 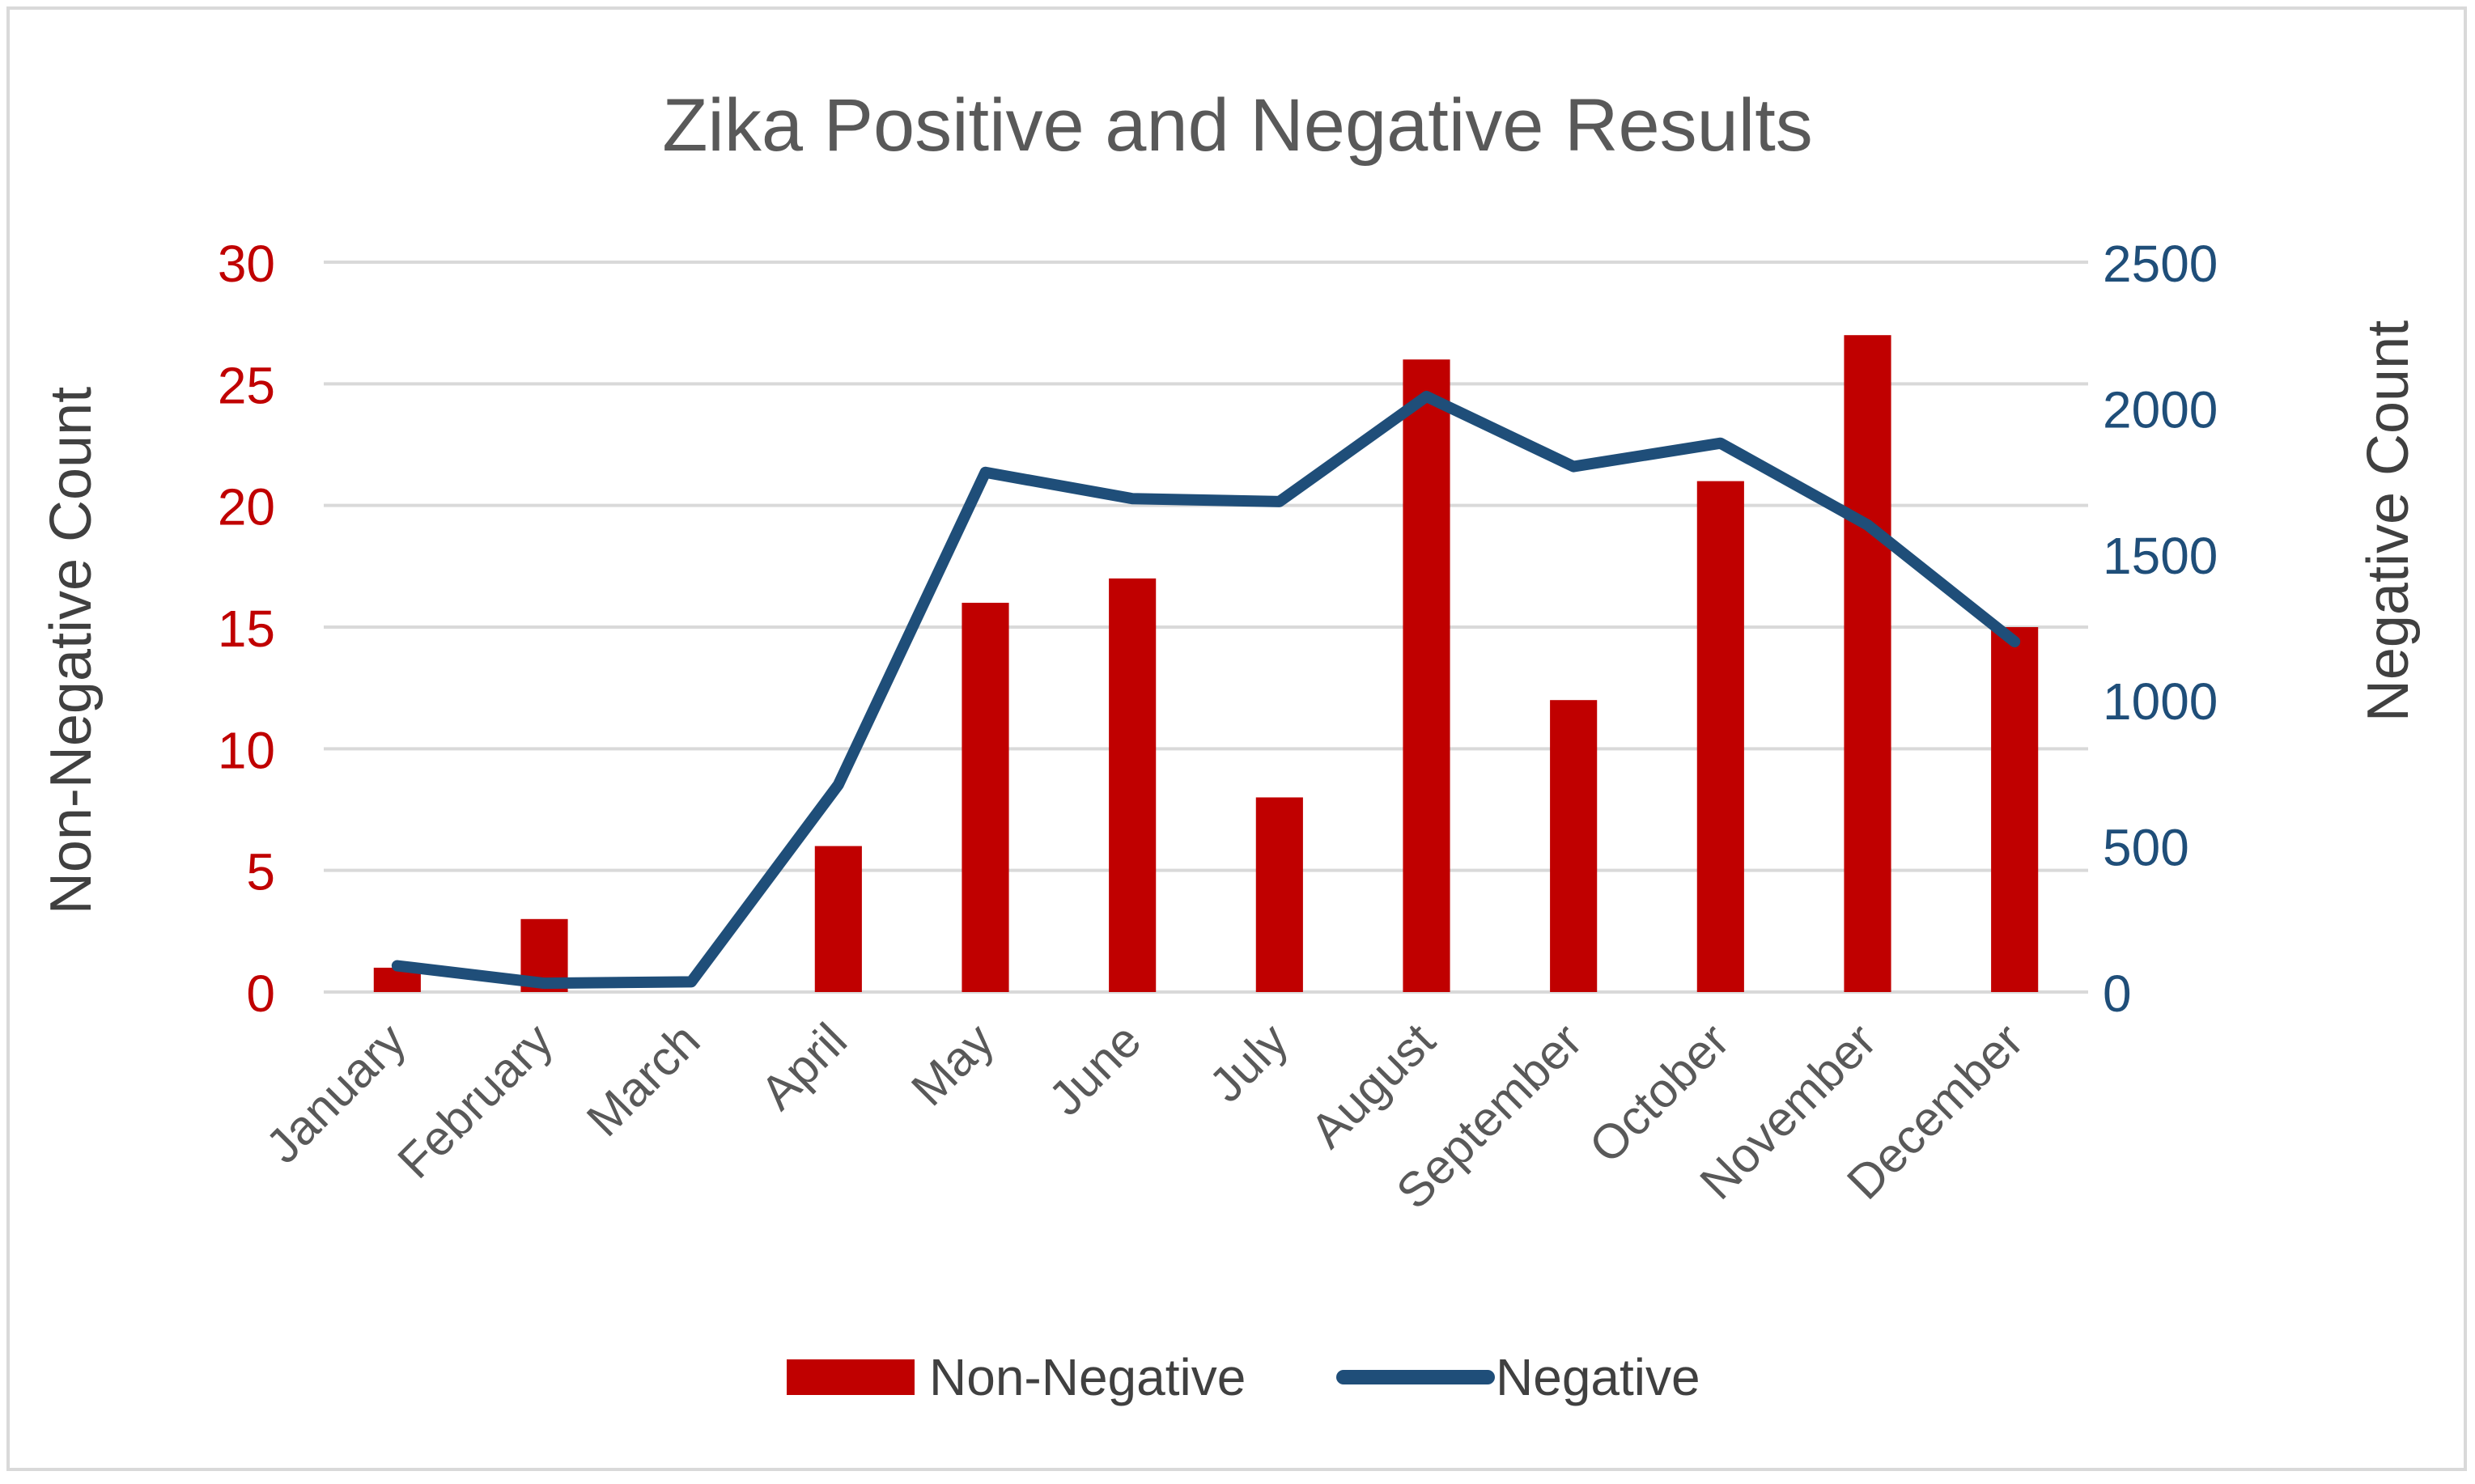 I want to click on right-axis-label: Negative Count, so click(x=2388, y=521).